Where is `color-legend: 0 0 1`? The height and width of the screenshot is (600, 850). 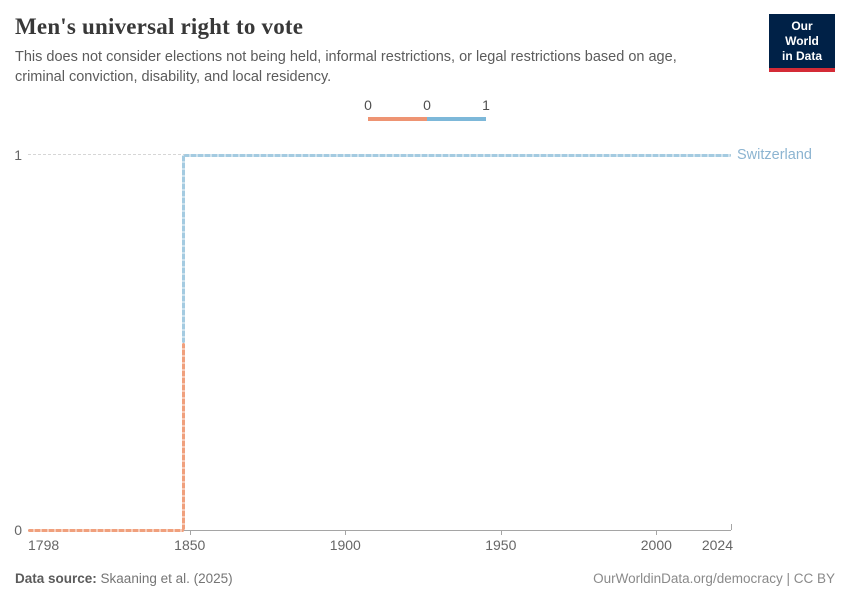 color-legend: 0 0 1 is located at coordinates (427, 110).